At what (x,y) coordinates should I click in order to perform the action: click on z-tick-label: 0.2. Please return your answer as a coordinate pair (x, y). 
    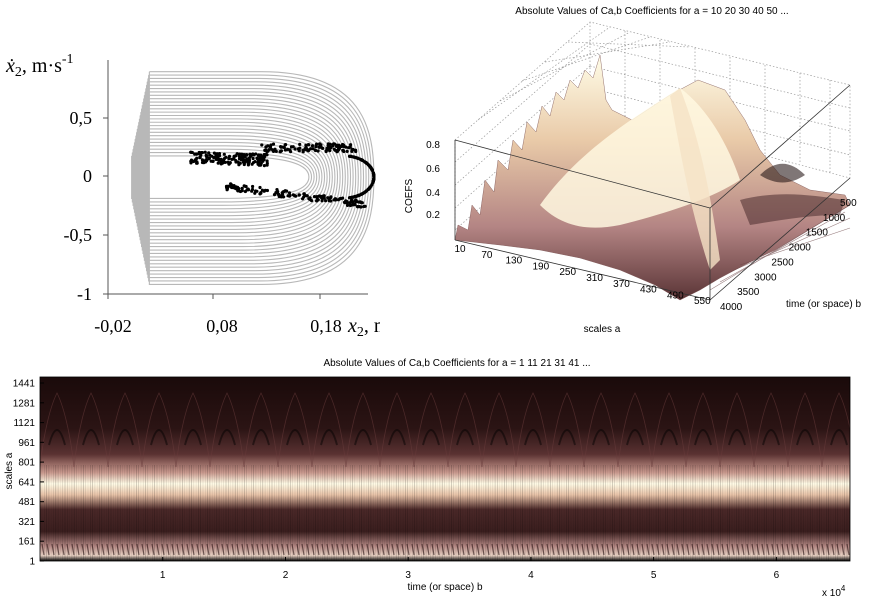
    Looking at the image, I should click on (433, 215).